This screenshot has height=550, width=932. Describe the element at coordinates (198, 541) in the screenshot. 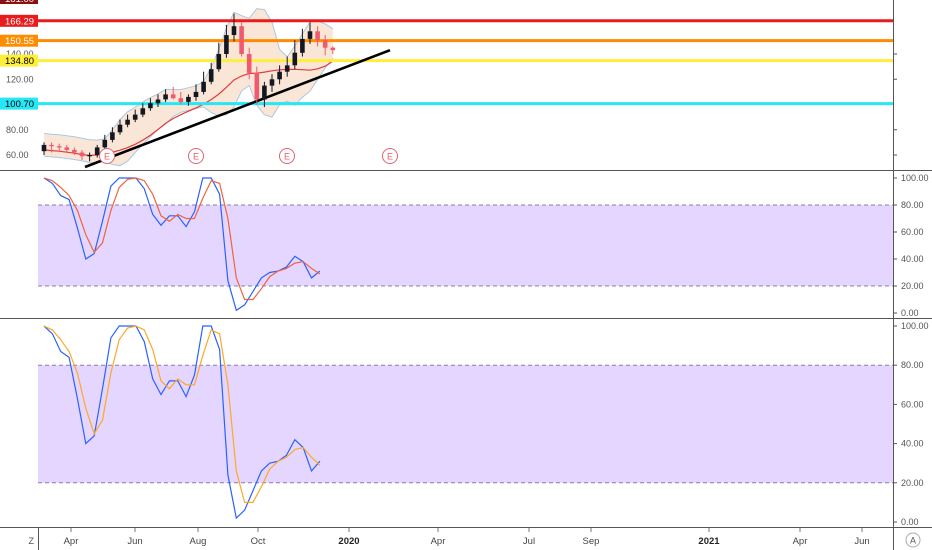

I see `time-axis-label: Aug` at that location.